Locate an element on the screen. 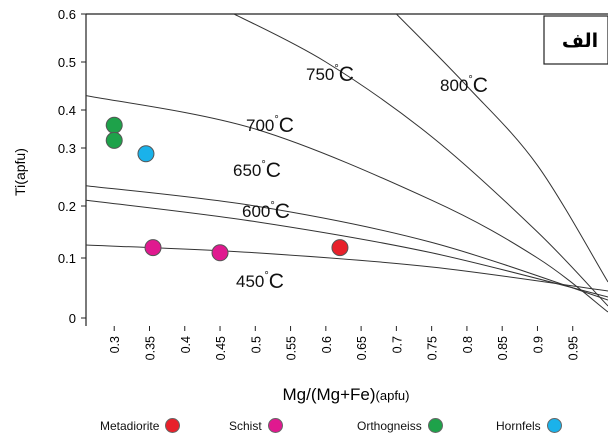 The image size is (608, 439). y-tick-label: 0.5 is located at coordinates (67, 62).